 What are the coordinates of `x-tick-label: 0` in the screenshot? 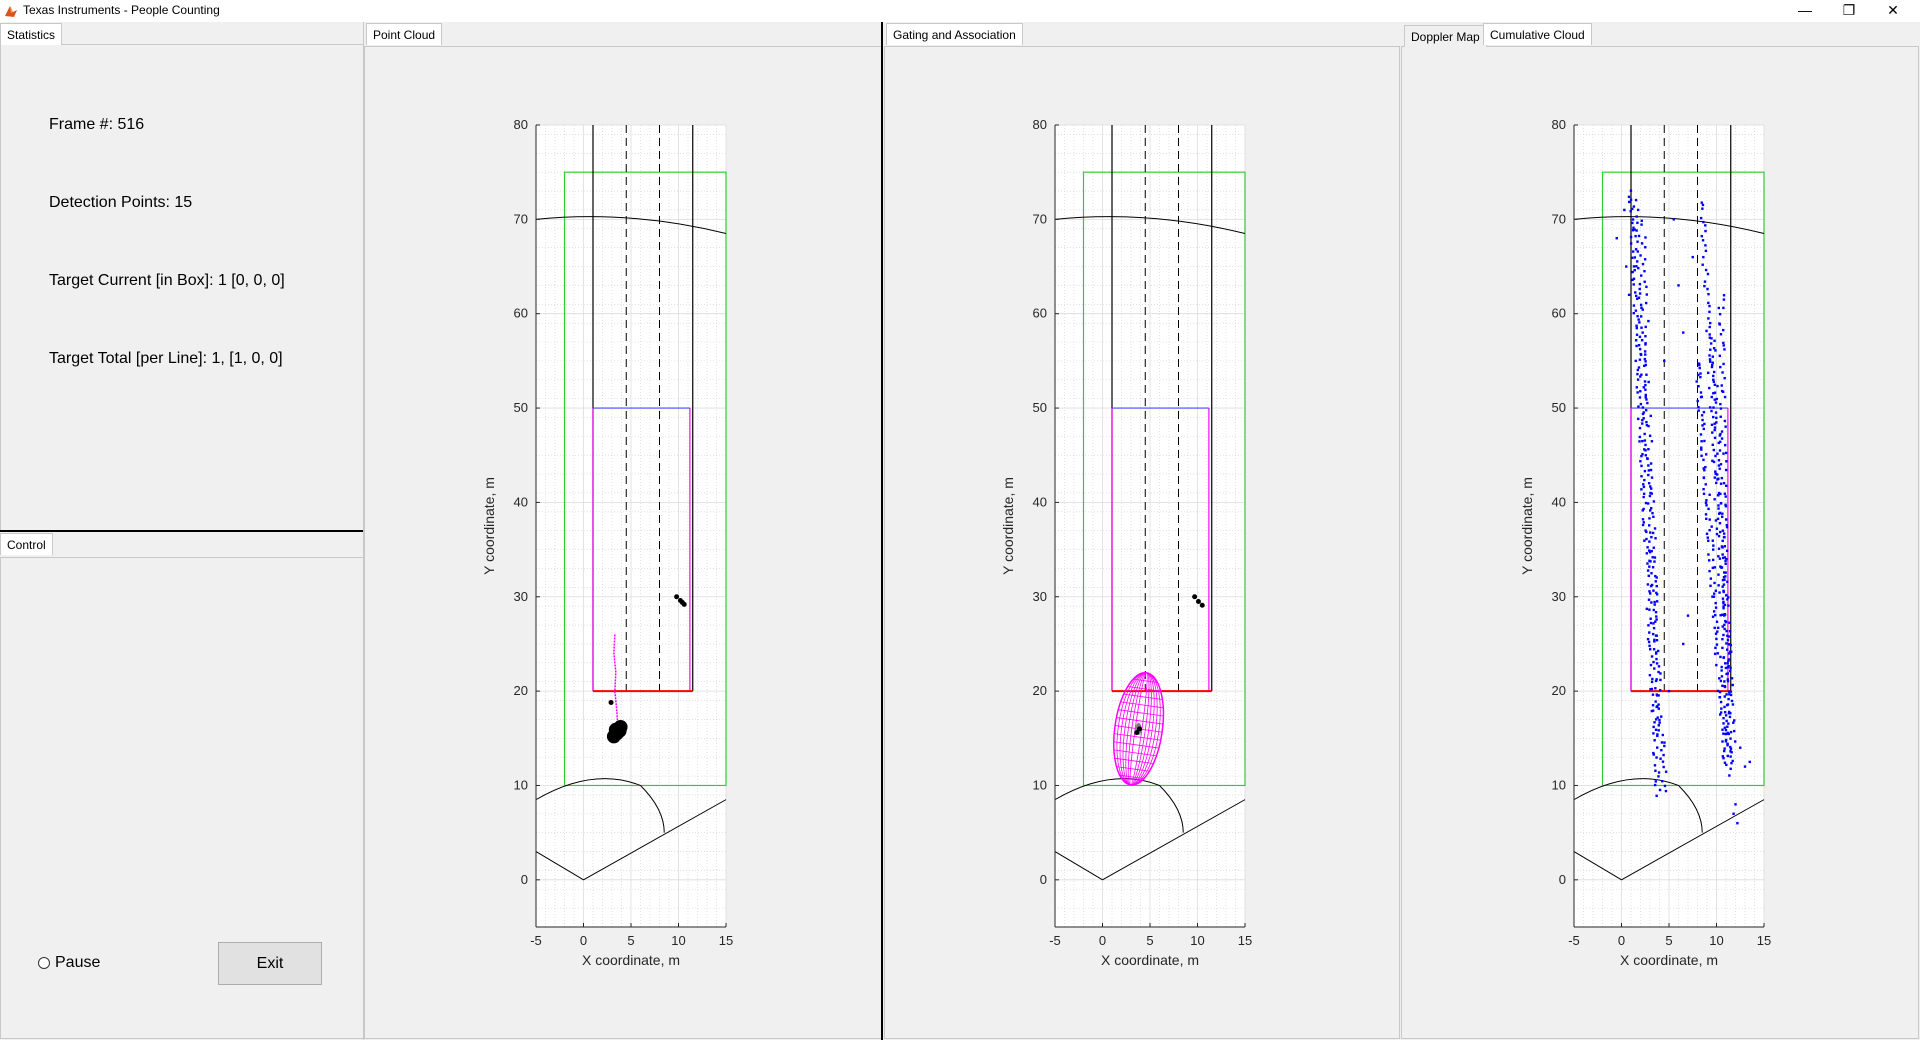 It's located at (1102, 940).